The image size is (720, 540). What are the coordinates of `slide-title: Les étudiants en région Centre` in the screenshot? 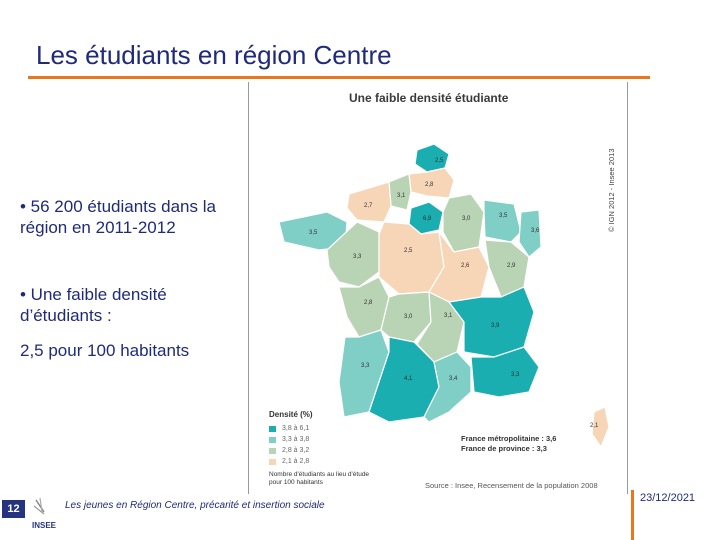 It's located at (214, 55).